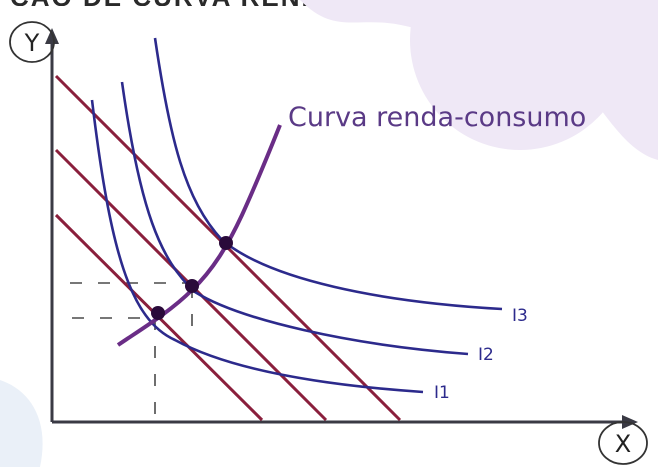 Image resolution: width=658 pixels, height=467 pixels. Describe the element at coordinates (131, 351) in the screenshot. I see `guide-dashes` at that location.